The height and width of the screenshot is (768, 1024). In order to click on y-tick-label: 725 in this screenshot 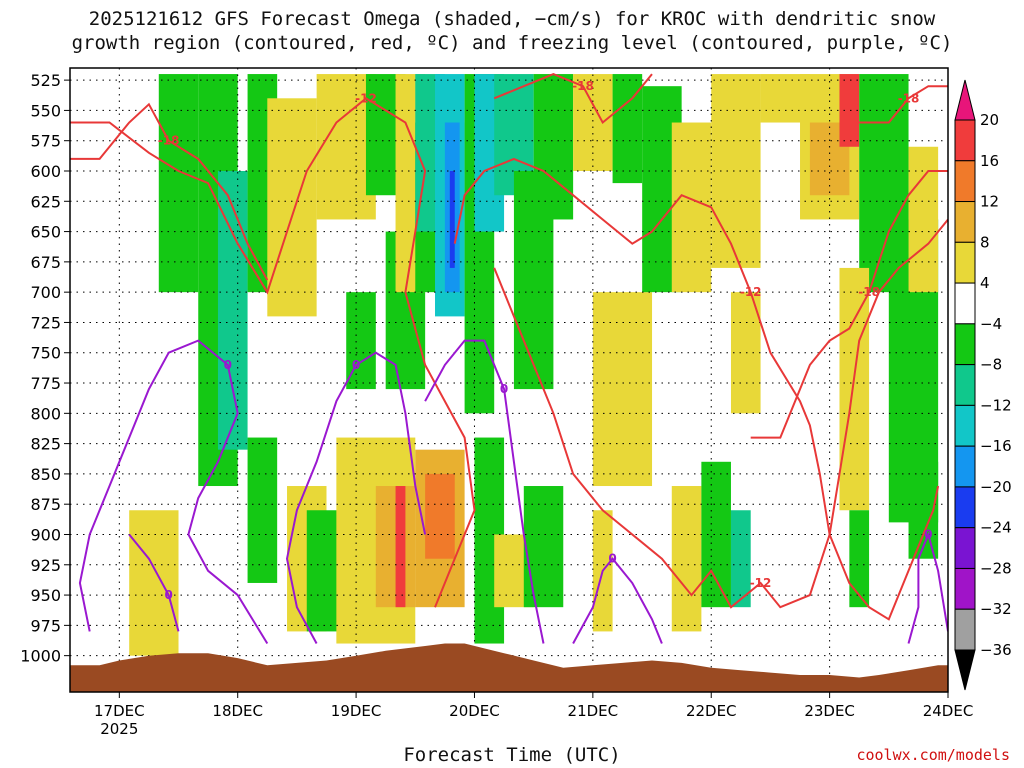, I will do `click(45, 322)`.